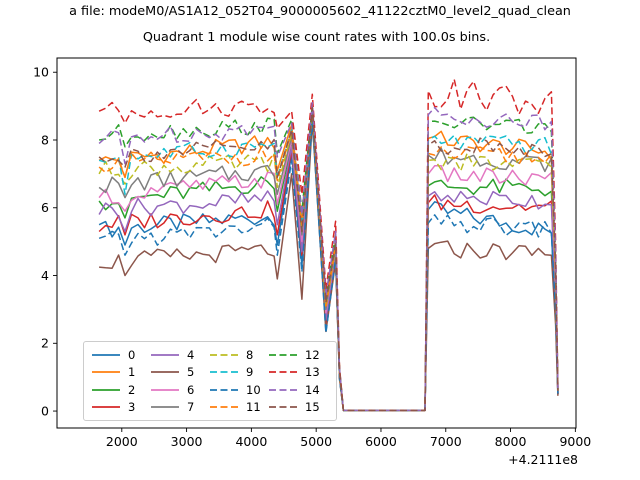 The width and height of the screenshot is (640, 480). What do you see at coordinates (45, 207) in the screenshot?
I see `y-tick-label: 6` at bounding box center [45, 207].